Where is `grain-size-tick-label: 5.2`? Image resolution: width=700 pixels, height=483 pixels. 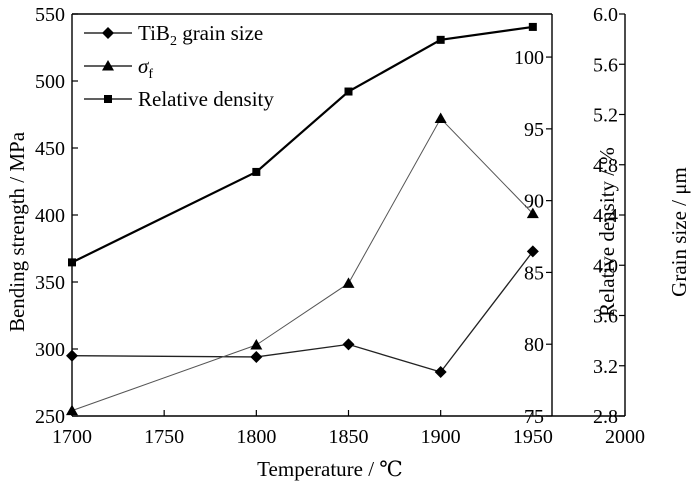
grain-size-tick-label: 5.2 is located at coordinates (605, 116).